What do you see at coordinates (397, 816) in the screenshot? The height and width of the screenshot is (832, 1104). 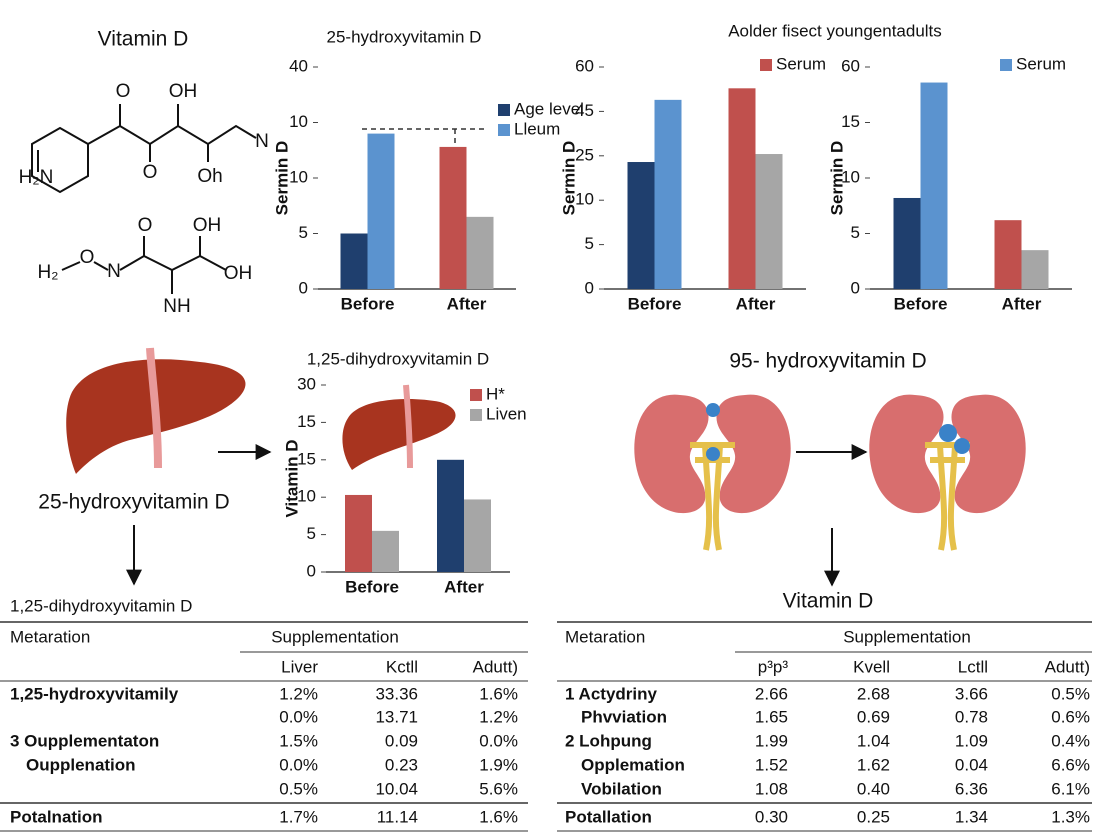 I see `table-cell: 11.14` at bounding box center [397, 816].